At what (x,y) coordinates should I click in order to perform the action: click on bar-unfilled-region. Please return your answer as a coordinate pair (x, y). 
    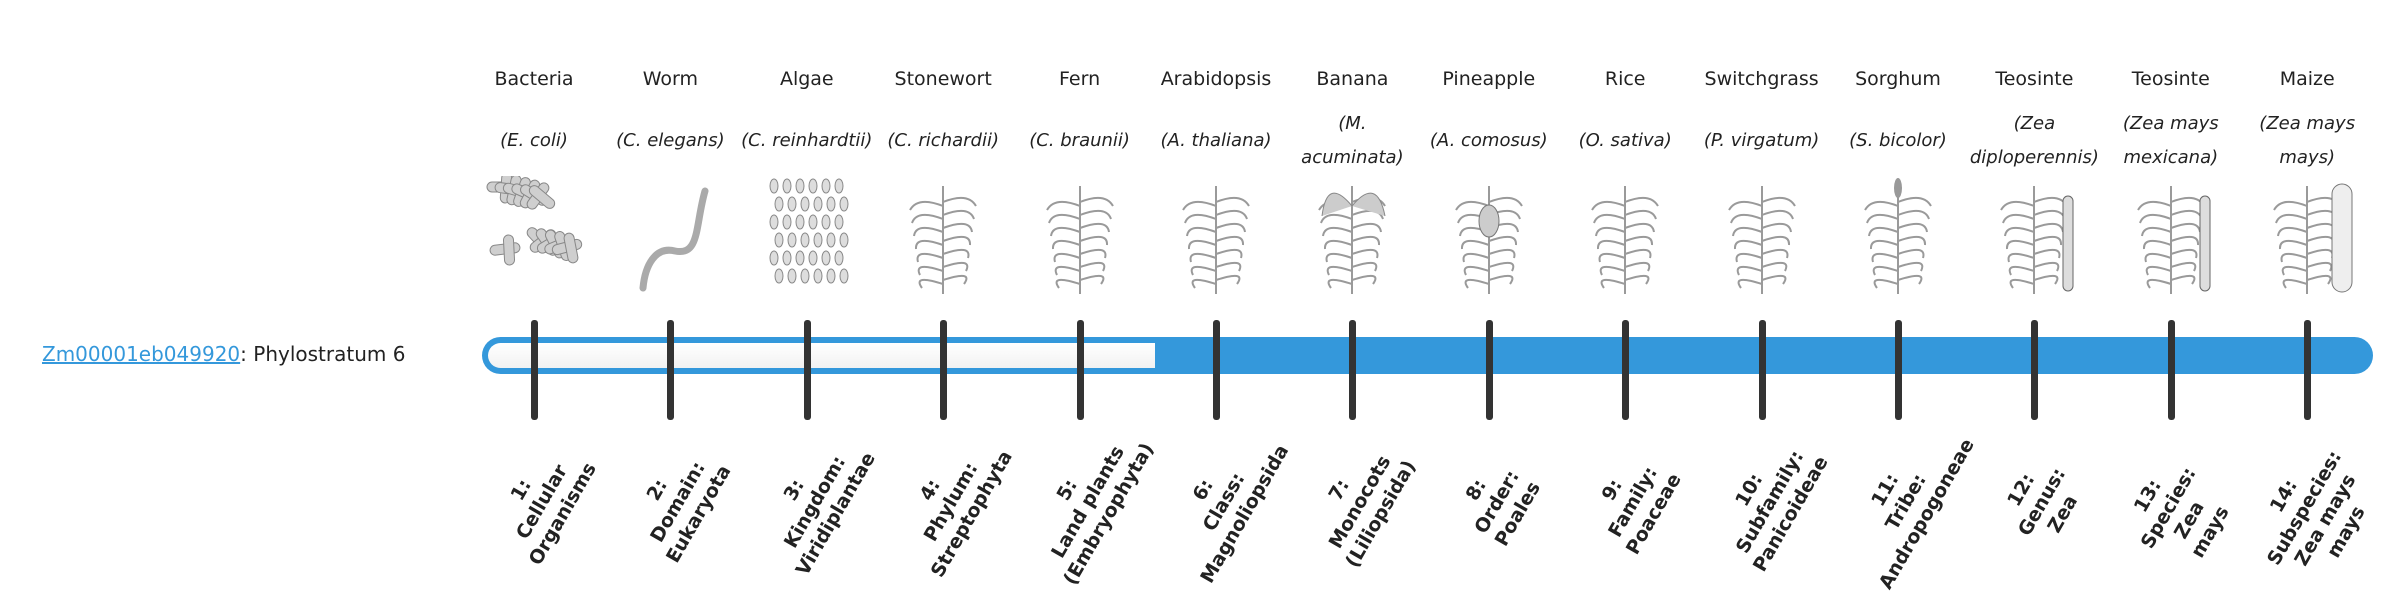
    Looking at the image, I should click on (821, 355).